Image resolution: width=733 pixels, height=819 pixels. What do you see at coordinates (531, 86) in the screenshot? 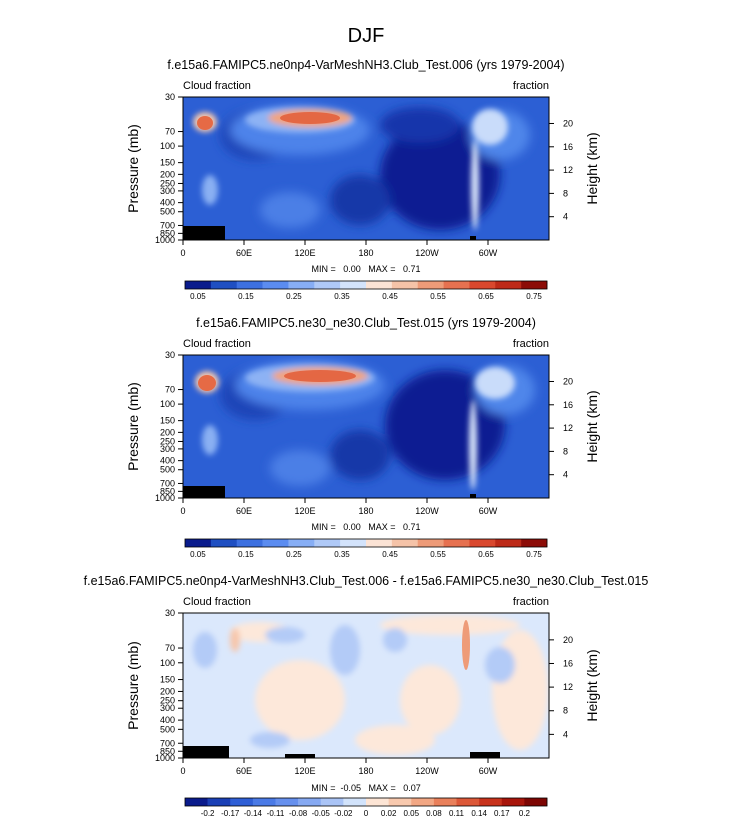
I see `panel-1-right-label: fraction` at bounding box center [531, 86].